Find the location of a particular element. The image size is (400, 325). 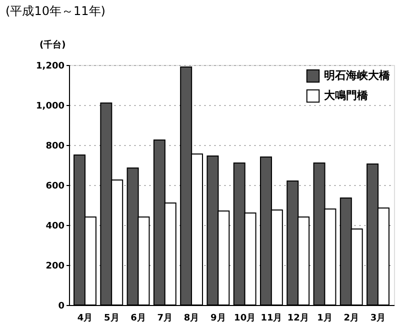

x-tick-label: 7月 is located at coordinates (165, 318).